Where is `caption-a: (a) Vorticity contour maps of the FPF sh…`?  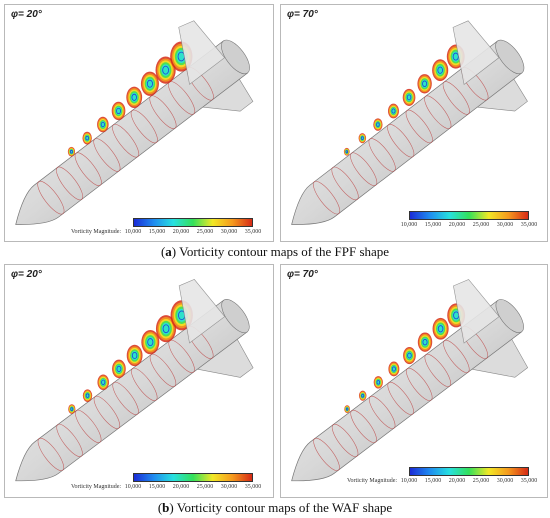
caption-a: (a) Vorticity contour maps of the FPF sh… is located at coordinates (275, 251).